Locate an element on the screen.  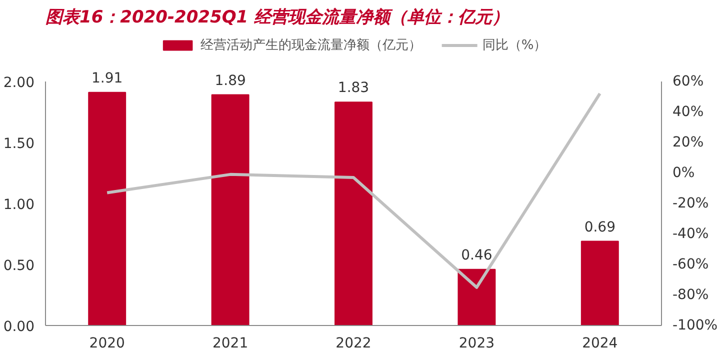
x-tick-label: 2021 is located at coordinates (230, 344).